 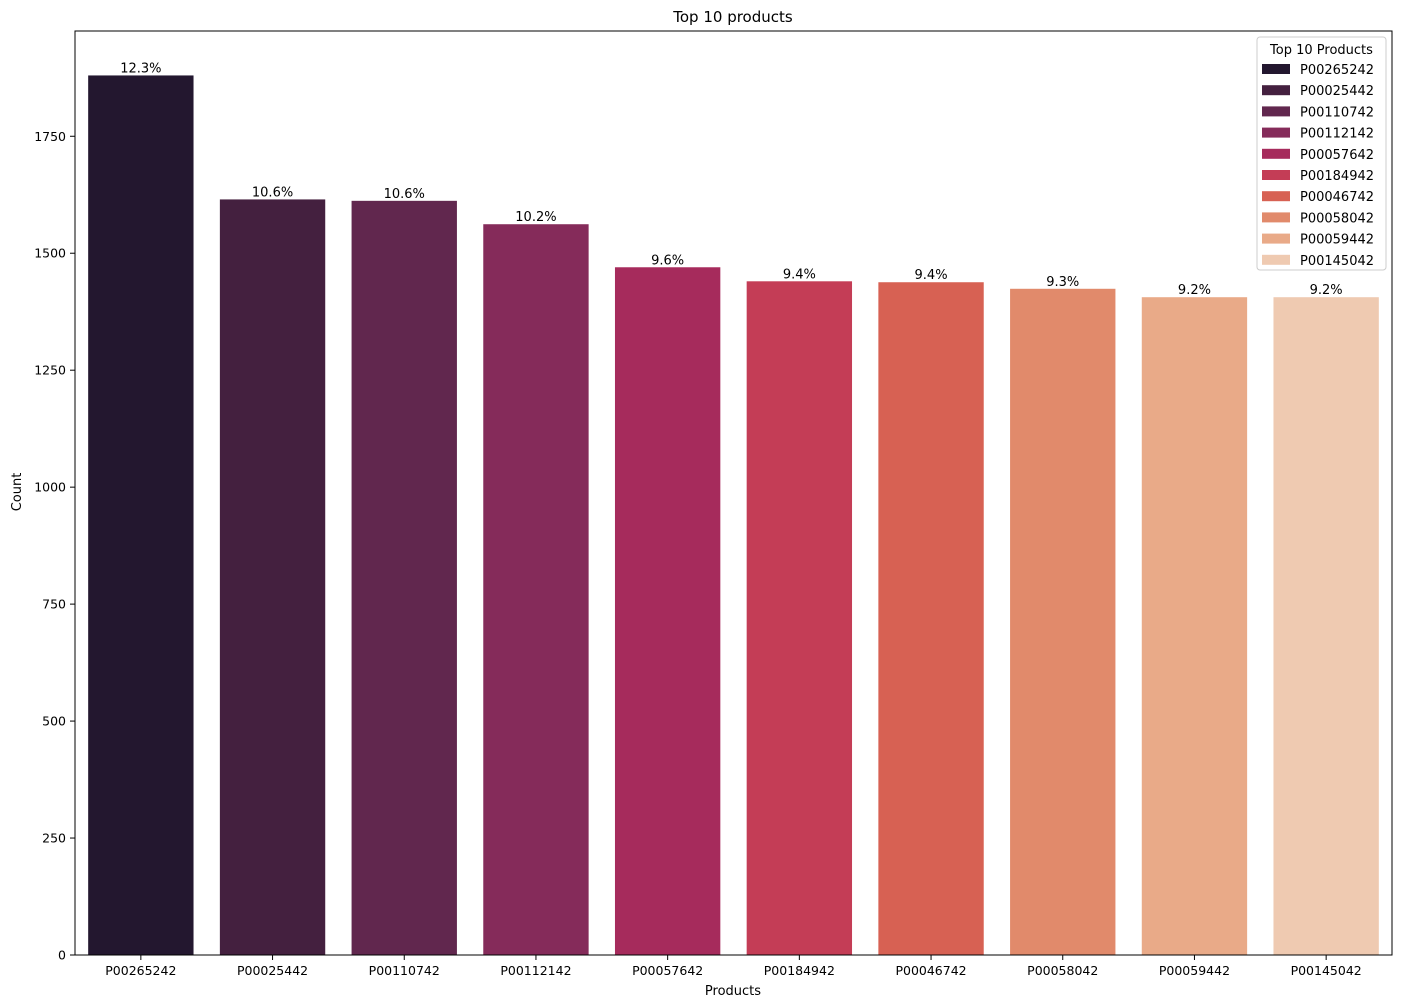 I want to click on x-tick-label: P00265242, so click(x=140, y=970).